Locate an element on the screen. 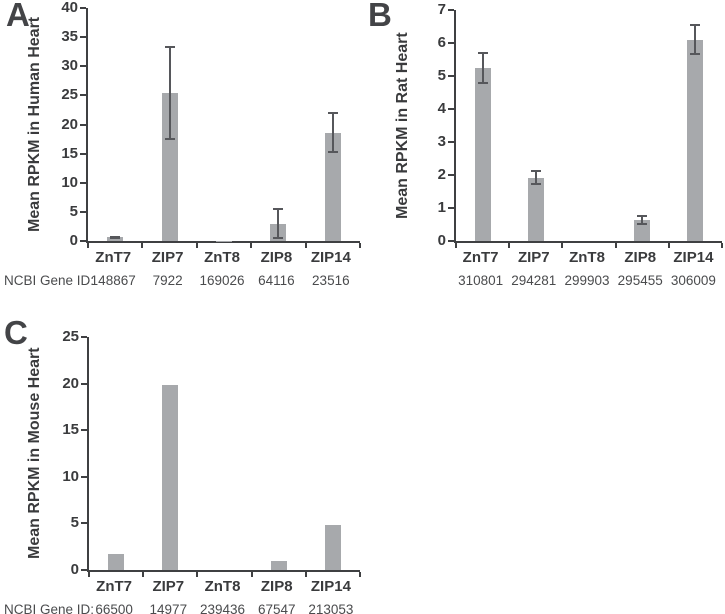 Image resolution: width=725 pixels, height=614 pixels. y-tick-label: 1 is located at coordinates (441, 207).